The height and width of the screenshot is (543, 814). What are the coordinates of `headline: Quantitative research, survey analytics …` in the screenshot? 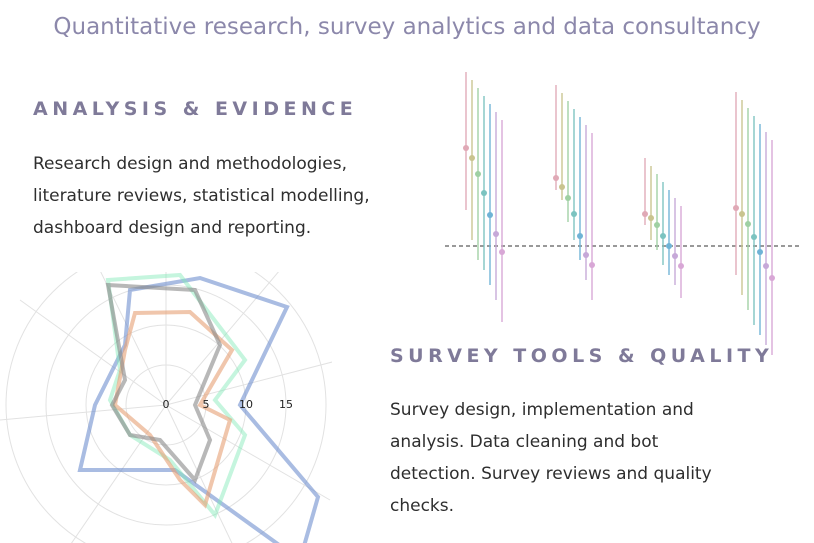 It's located at (407, 27).